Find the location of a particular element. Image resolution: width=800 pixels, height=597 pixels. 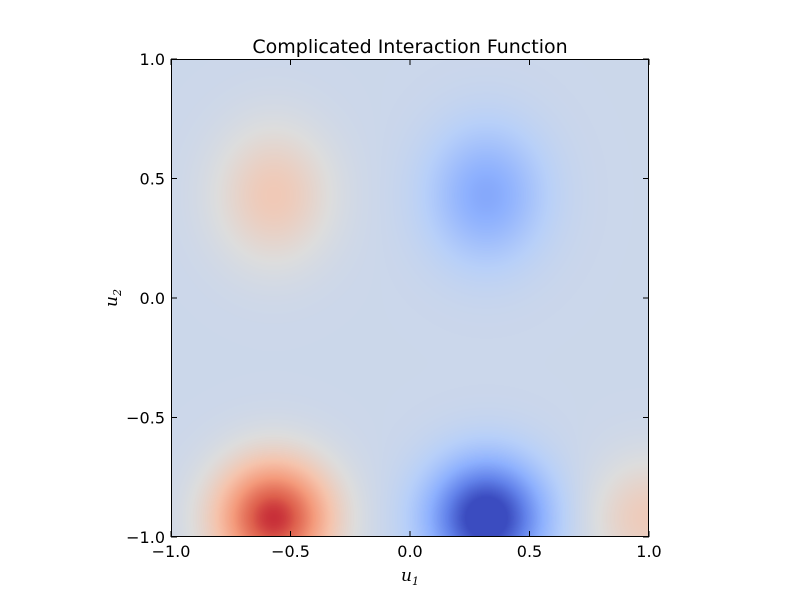

x-axis-label: u1 is located at coordinates (410, 577).